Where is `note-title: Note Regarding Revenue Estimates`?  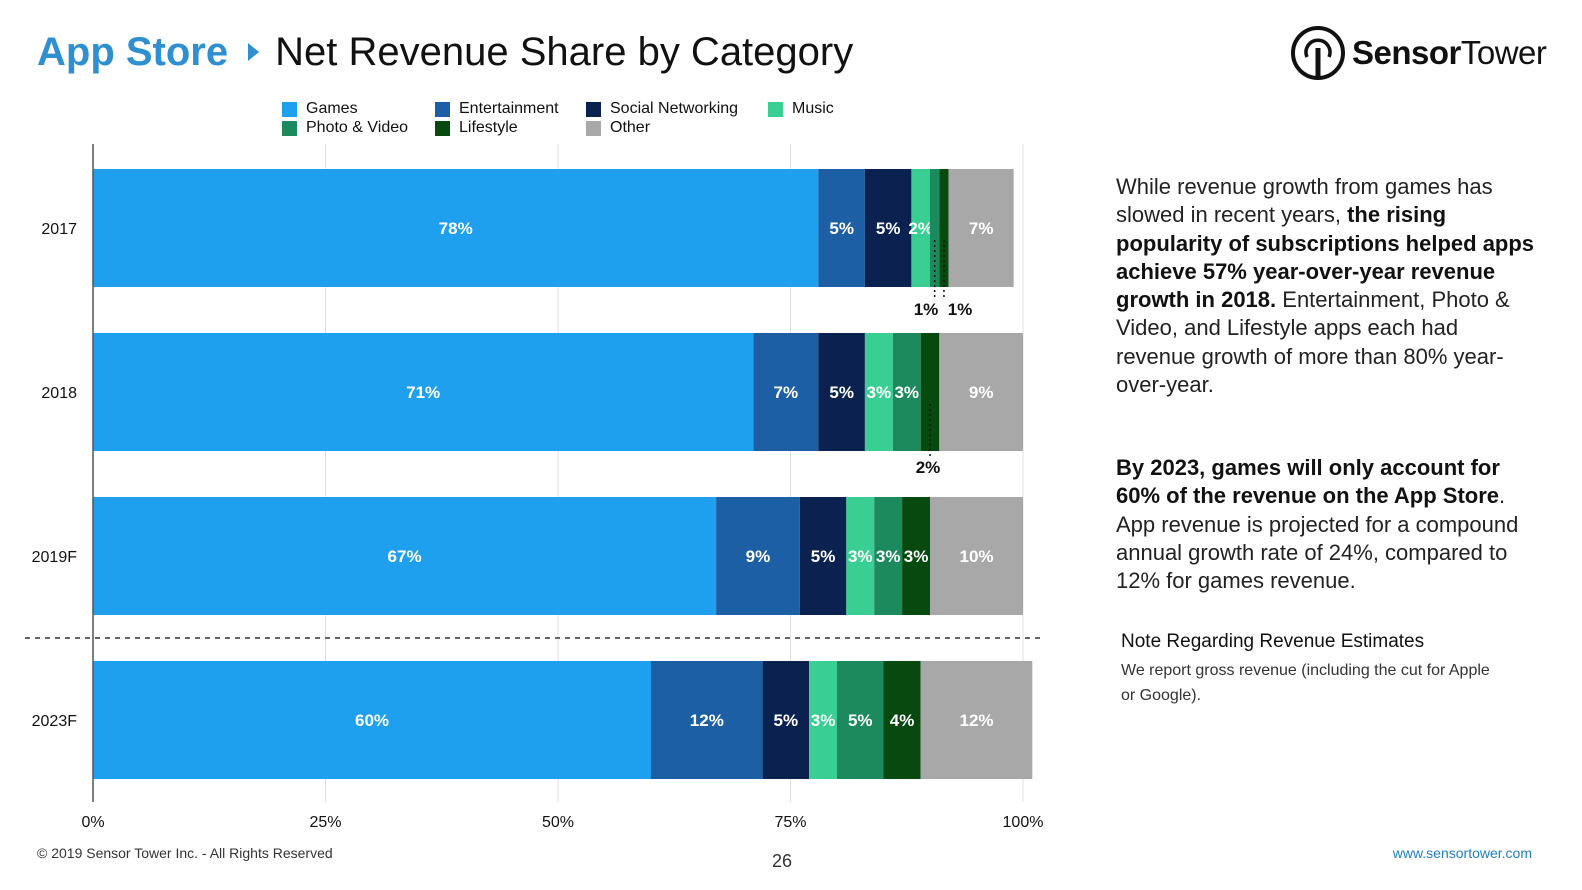 note-title: Note Regarding Revenue Estimates is located at coordinates (1273, 641).